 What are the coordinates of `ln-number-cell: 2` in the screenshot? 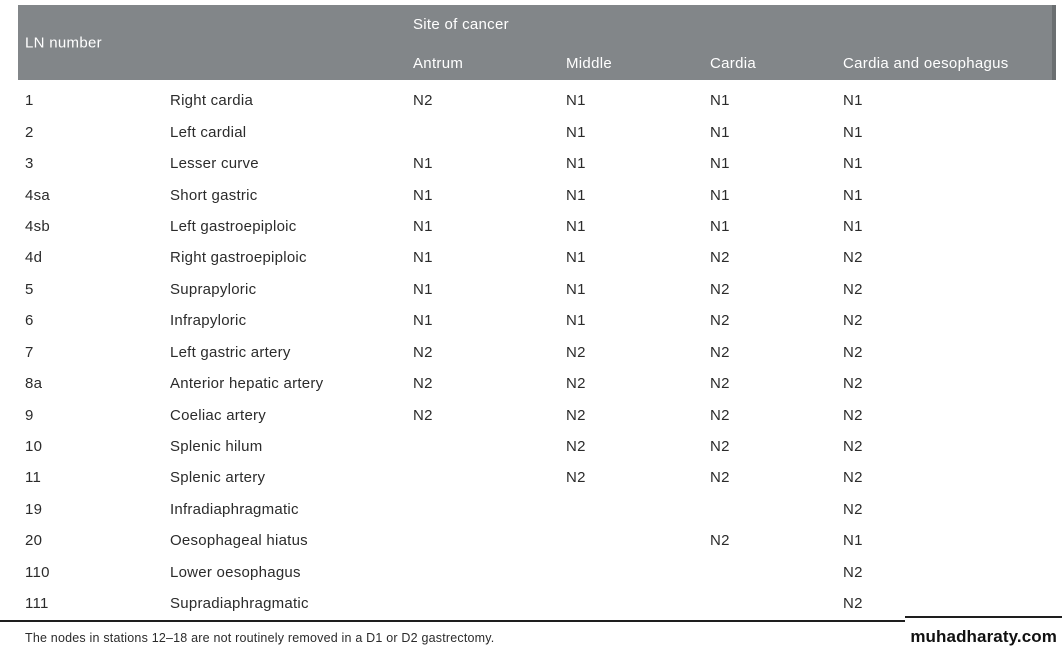 It's located at (29, 132).